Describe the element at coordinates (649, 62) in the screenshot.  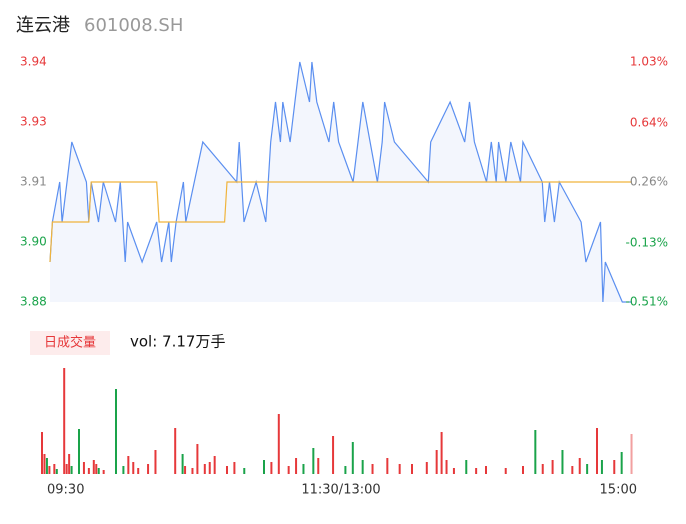
I see `y2-tick-label: 1.03%` at that location.